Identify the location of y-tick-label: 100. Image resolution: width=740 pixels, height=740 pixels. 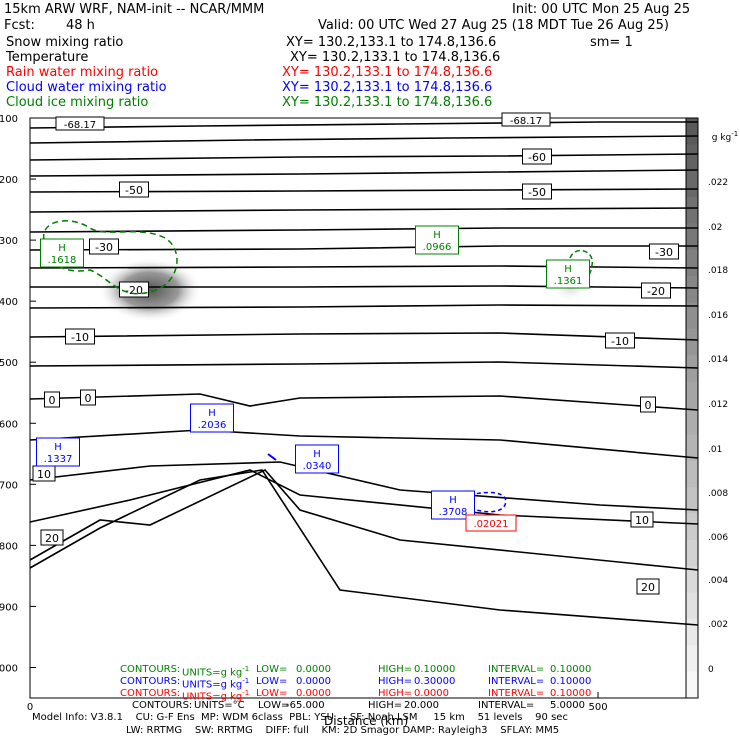
(9, 119).